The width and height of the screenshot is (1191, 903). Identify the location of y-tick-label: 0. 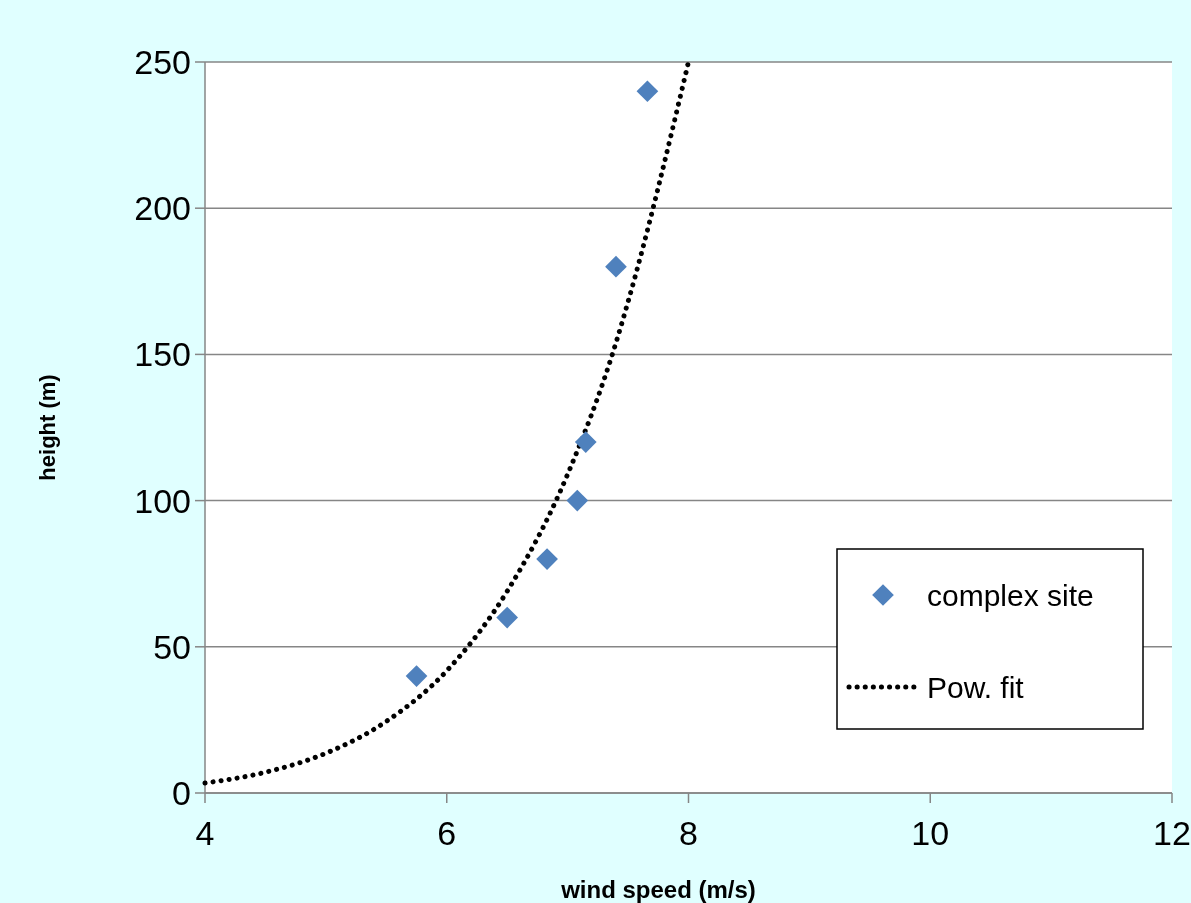
(181, 792).